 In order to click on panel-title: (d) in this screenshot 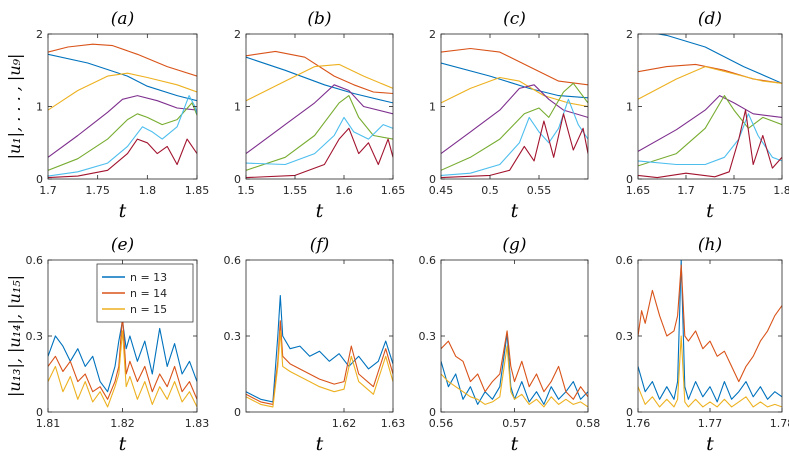, I will do `click(710, 19)`.